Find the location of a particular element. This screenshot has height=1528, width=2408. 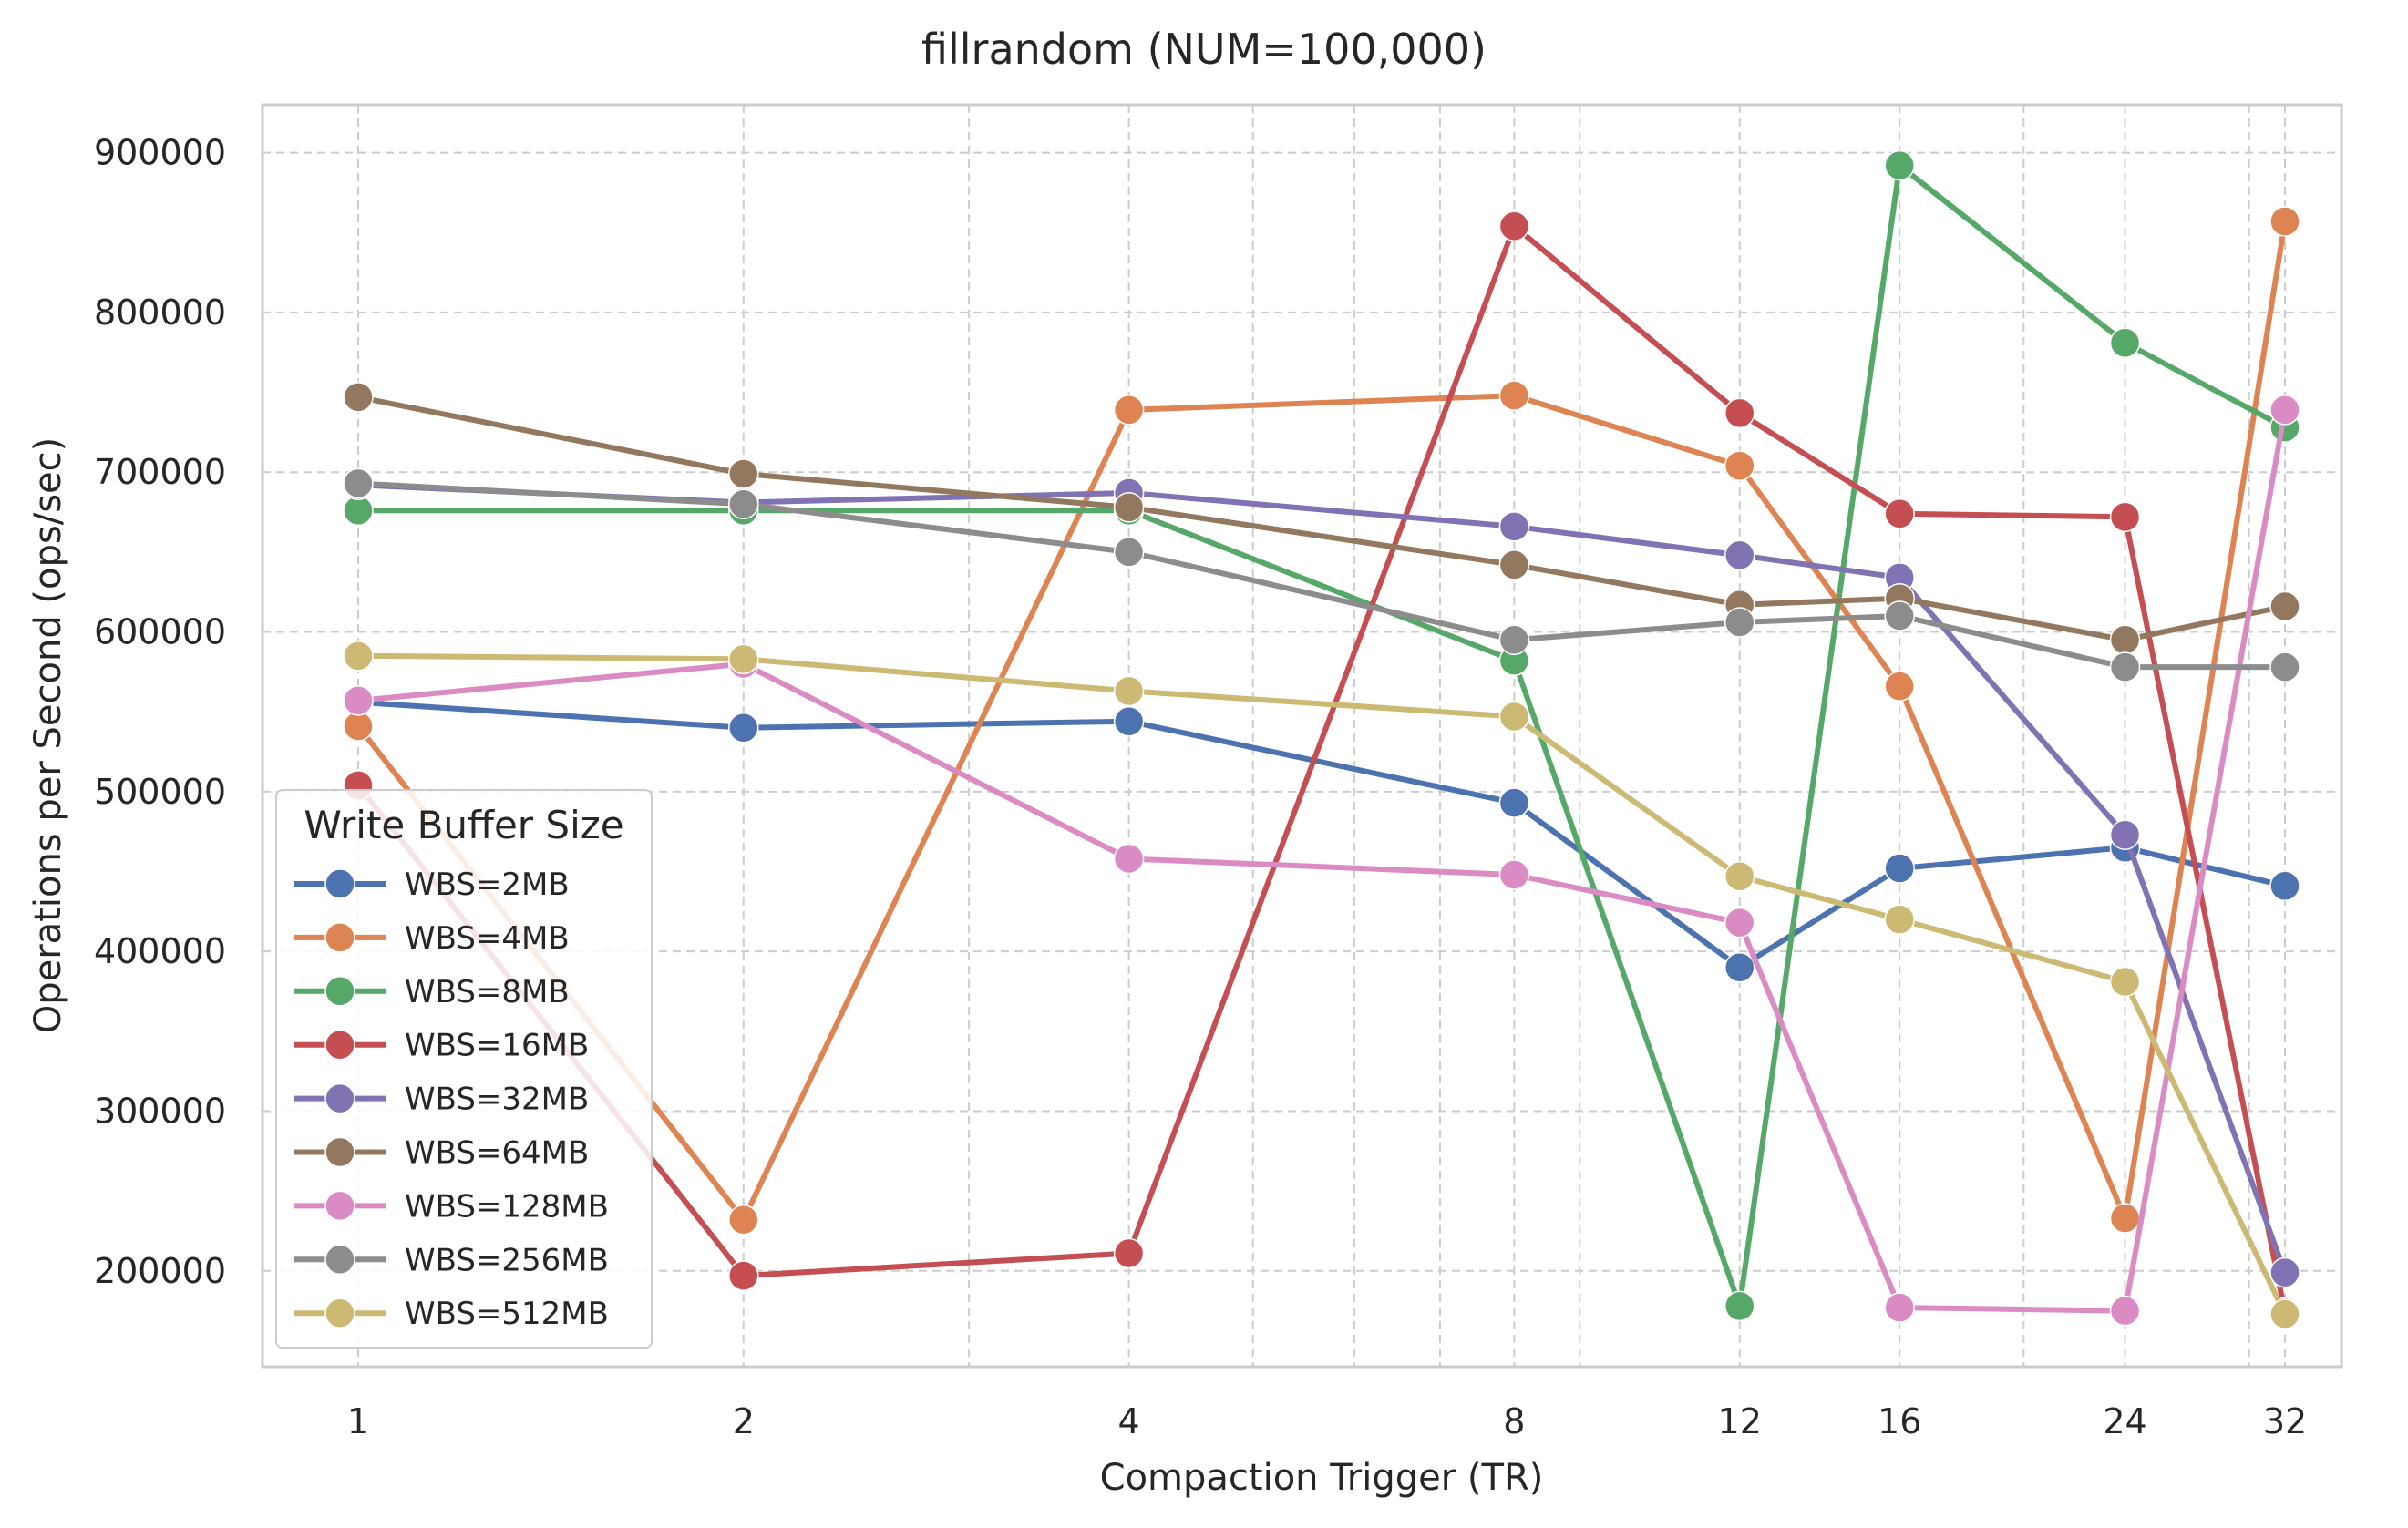

x-tick-label: 4 is located at coordinates (1129, 1421).